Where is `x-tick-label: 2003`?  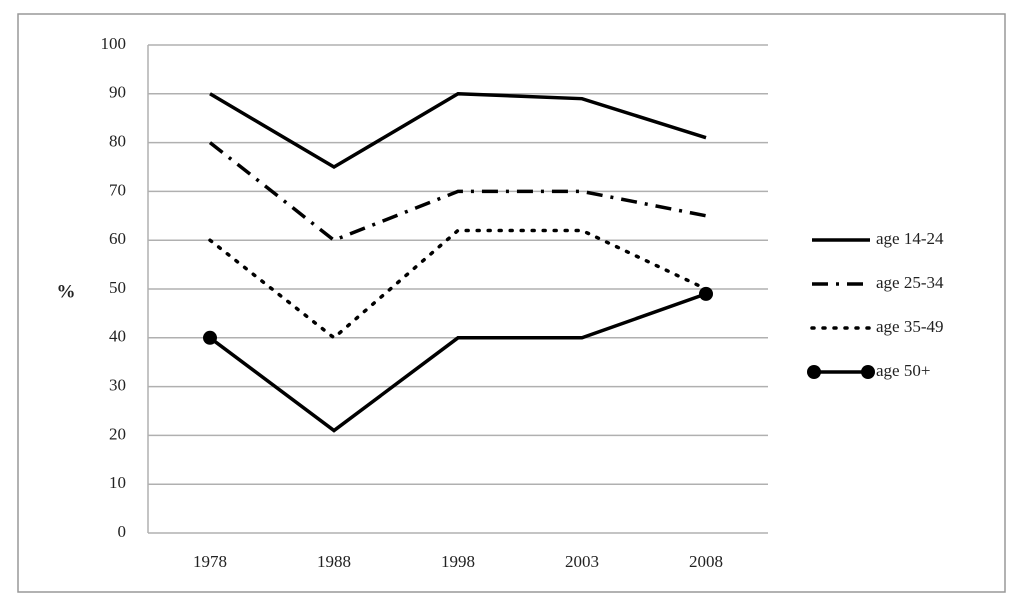
x-tick-label: 2003 is located at coordinates (582, 561).